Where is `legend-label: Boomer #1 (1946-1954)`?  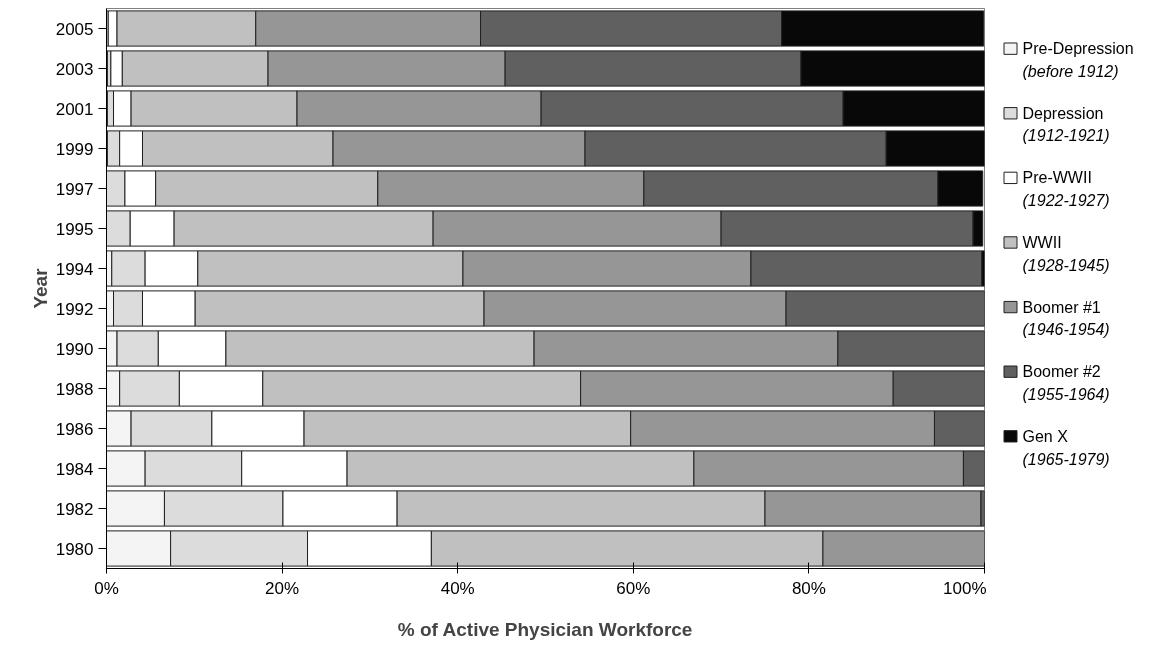 legend-label: Boomer #1 (1946-1954) is located at coordinates (1066, 318).